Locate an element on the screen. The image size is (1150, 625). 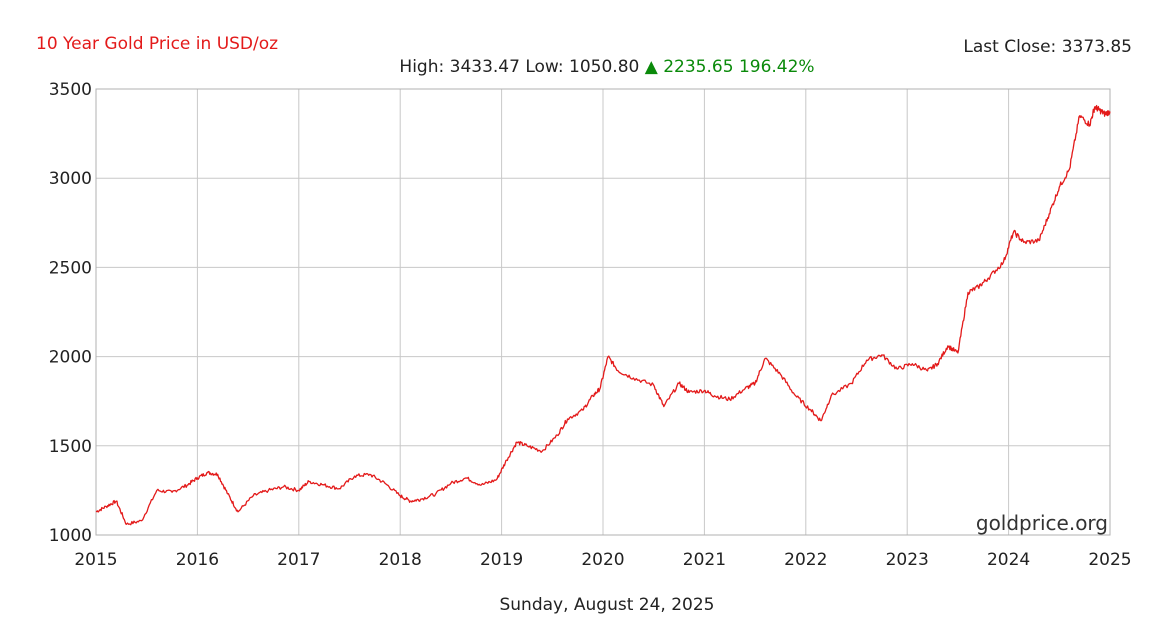
x-tick-label: 2015 is located at coordinates (95, 560).